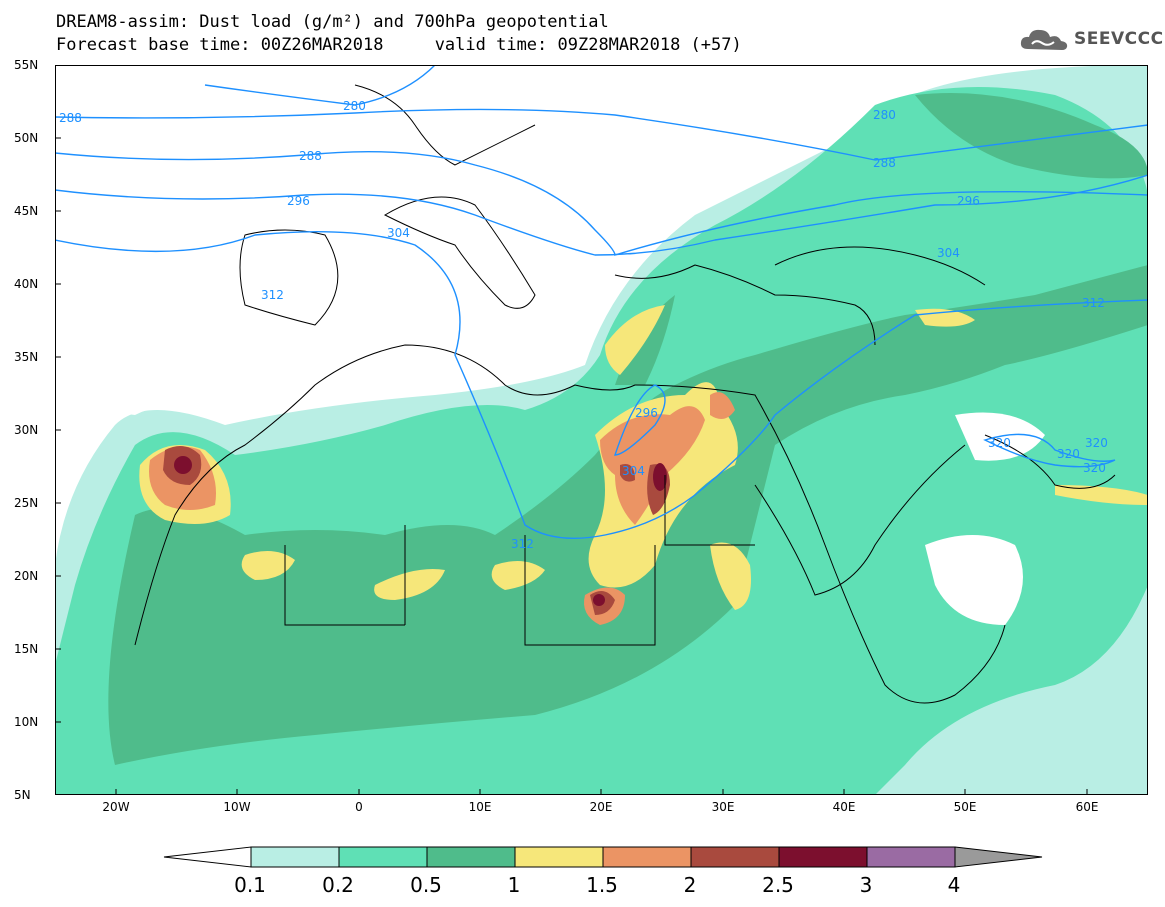  I want to click on legend-under-triangle, so click(207, 857).